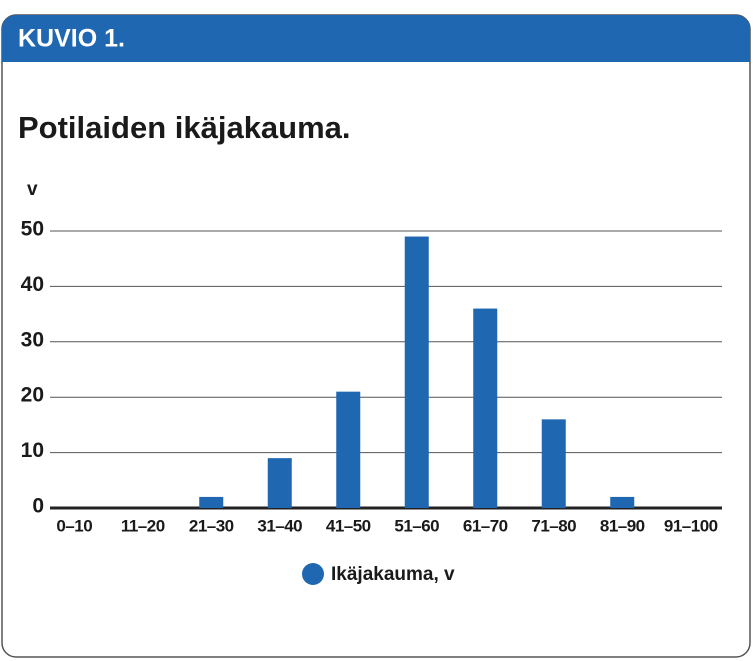 This screenshot has width=753, height=661. What do you see at coordinates (32, 189) in the screenshot?
I see `y-axis-label: v` at bounding box center [32, 189].